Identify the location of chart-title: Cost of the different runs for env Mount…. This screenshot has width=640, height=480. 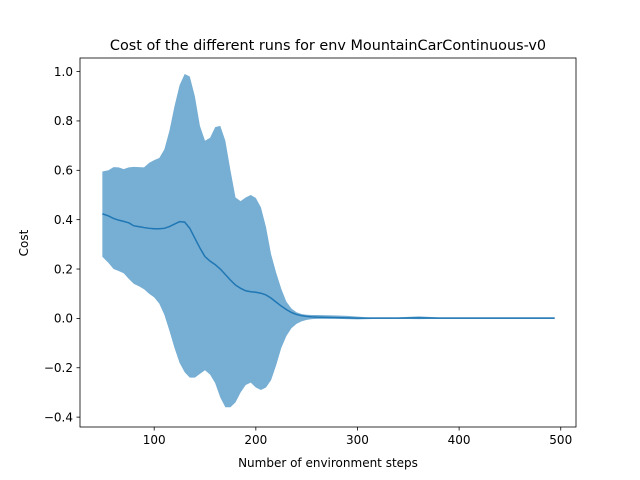
(328, 46).